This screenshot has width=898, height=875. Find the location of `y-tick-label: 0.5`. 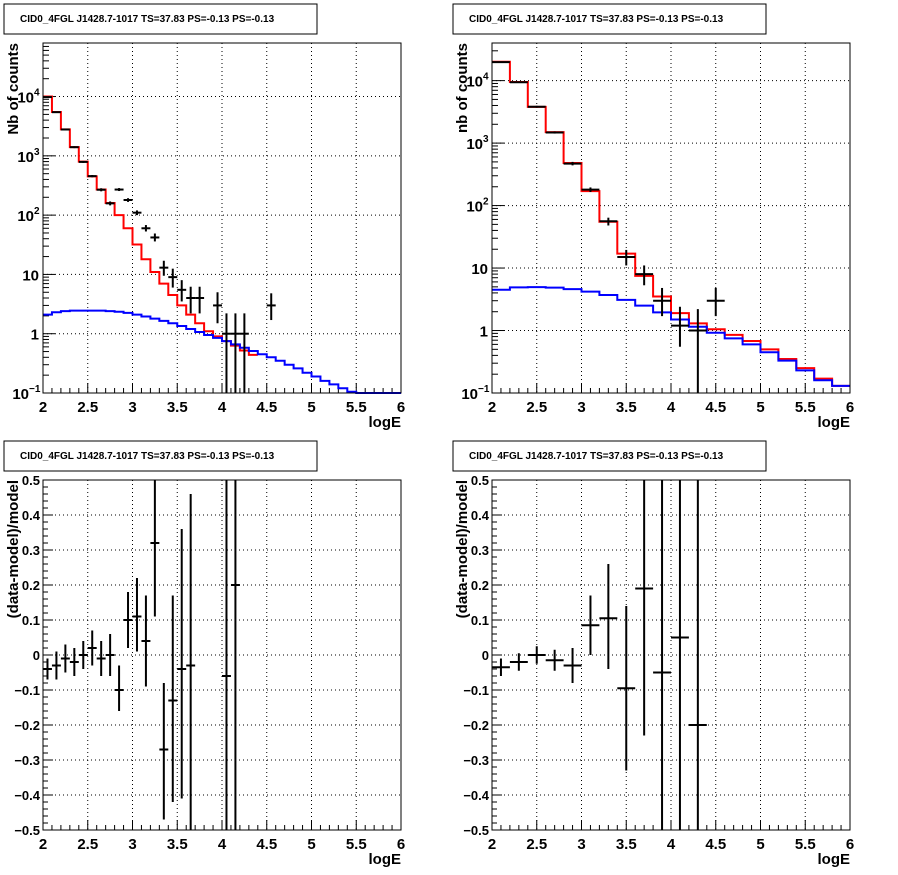

y-tick-label: 0.5 is located at coordinates (31, 480).